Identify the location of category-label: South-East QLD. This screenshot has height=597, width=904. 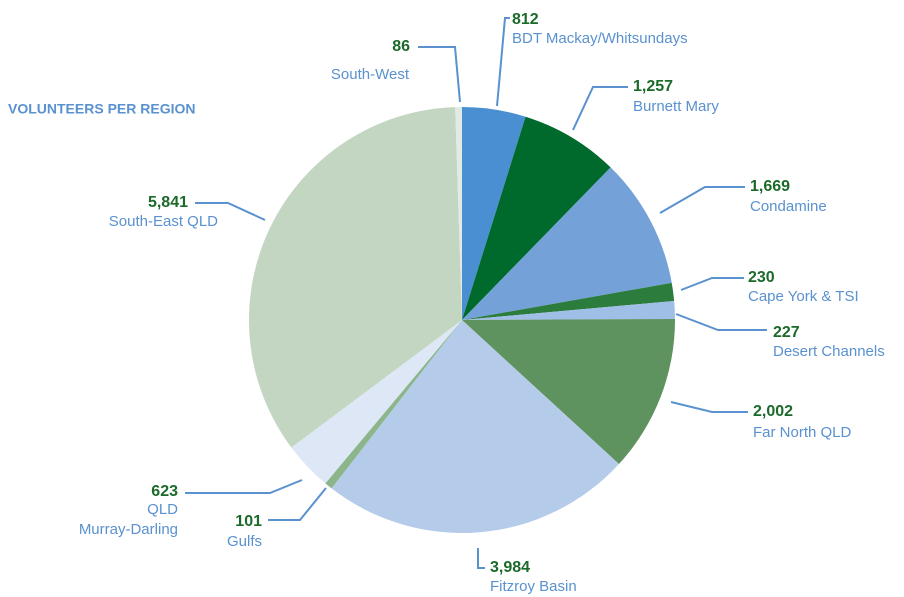
(163, 221).